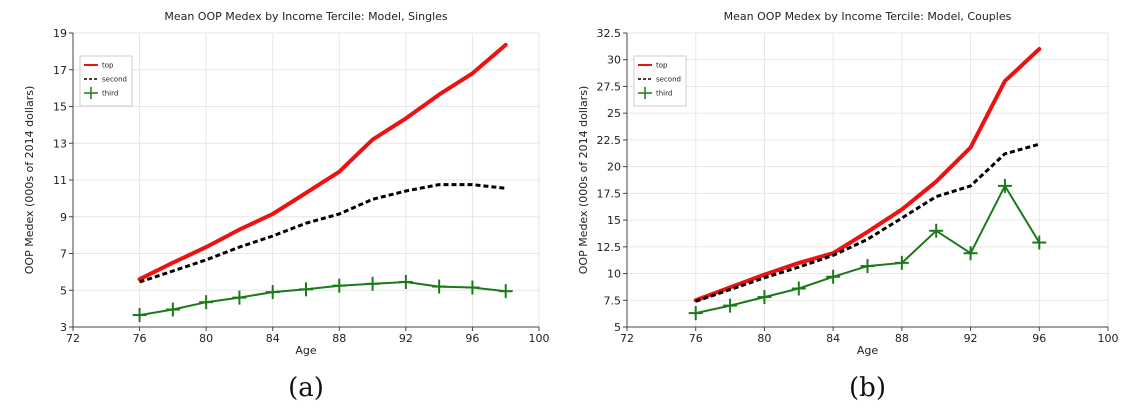 The height and width of the screenshot is (415, 1122). I want to click on y-tick-label: 9, so click(63, 217).